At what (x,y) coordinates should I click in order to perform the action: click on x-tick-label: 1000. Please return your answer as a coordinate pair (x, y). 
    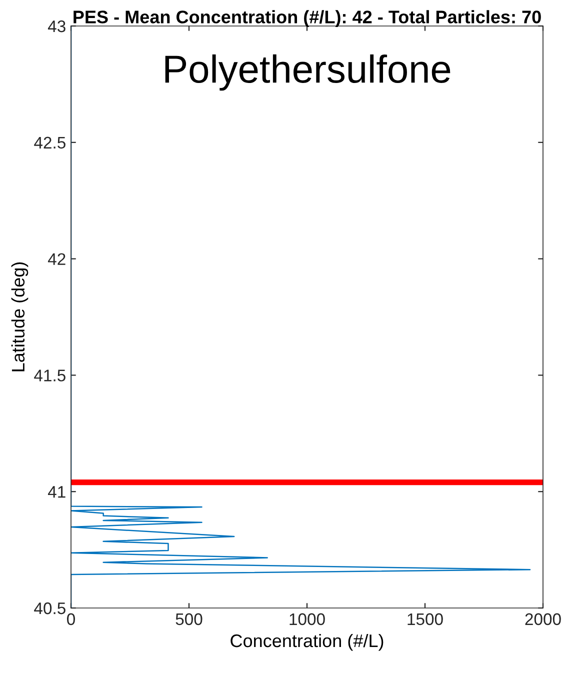
    Looking at the image, I should click on (307, 619).